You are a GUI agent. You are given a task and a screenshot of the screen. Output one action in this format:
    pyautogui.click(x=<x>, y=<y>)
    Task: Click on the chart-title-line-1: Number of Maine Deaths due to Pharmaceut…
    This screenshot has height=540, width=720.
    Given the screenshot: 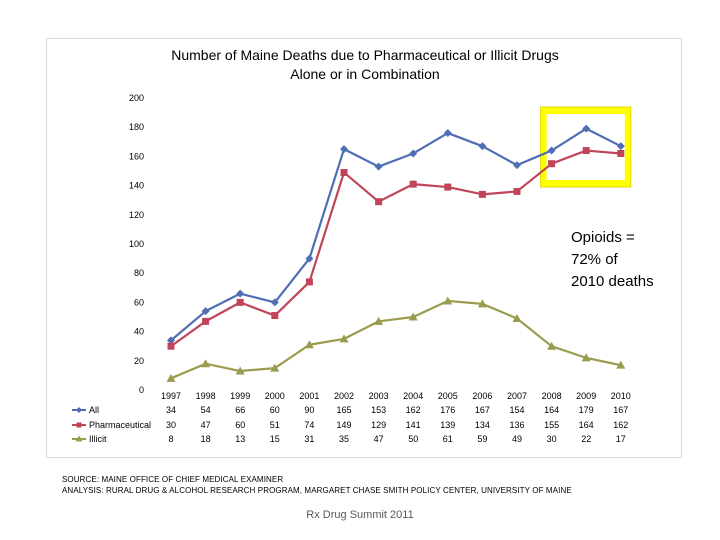 What is the action you would take?
    pyautogui.click(x=365, y=55)
    